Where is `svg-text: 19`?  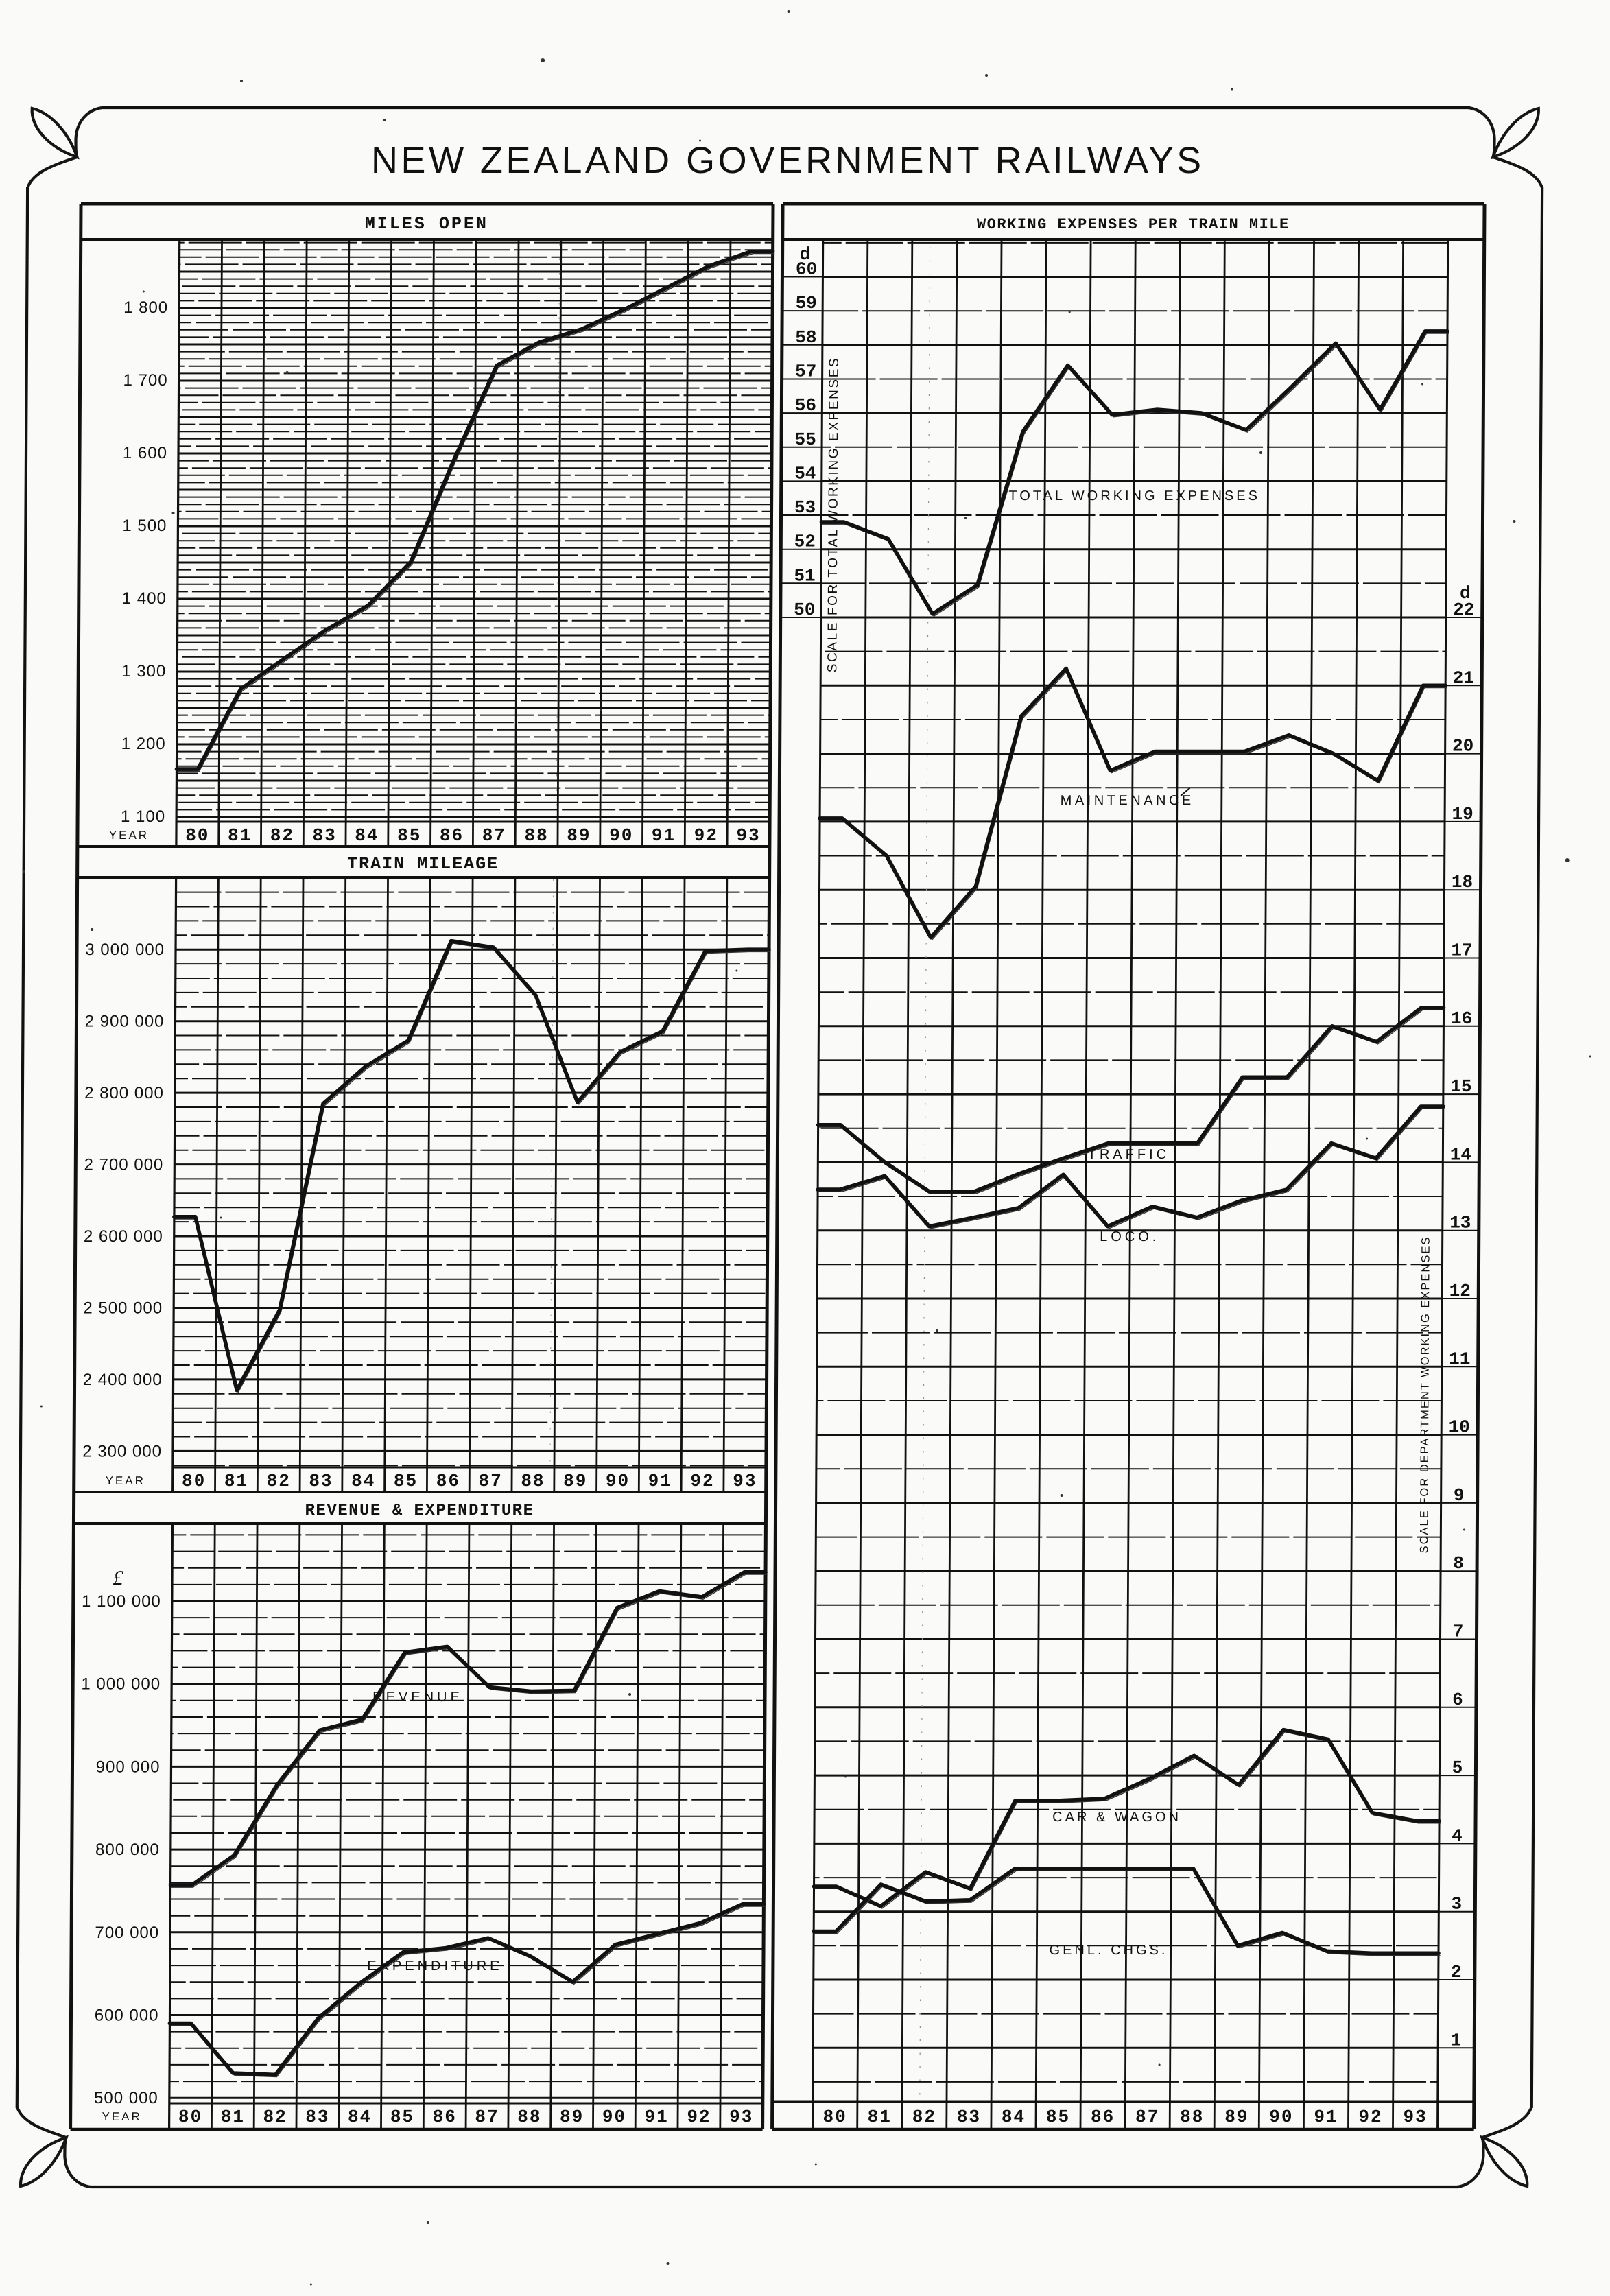 svg-text: 19 is located at coordinates (1463, 814).